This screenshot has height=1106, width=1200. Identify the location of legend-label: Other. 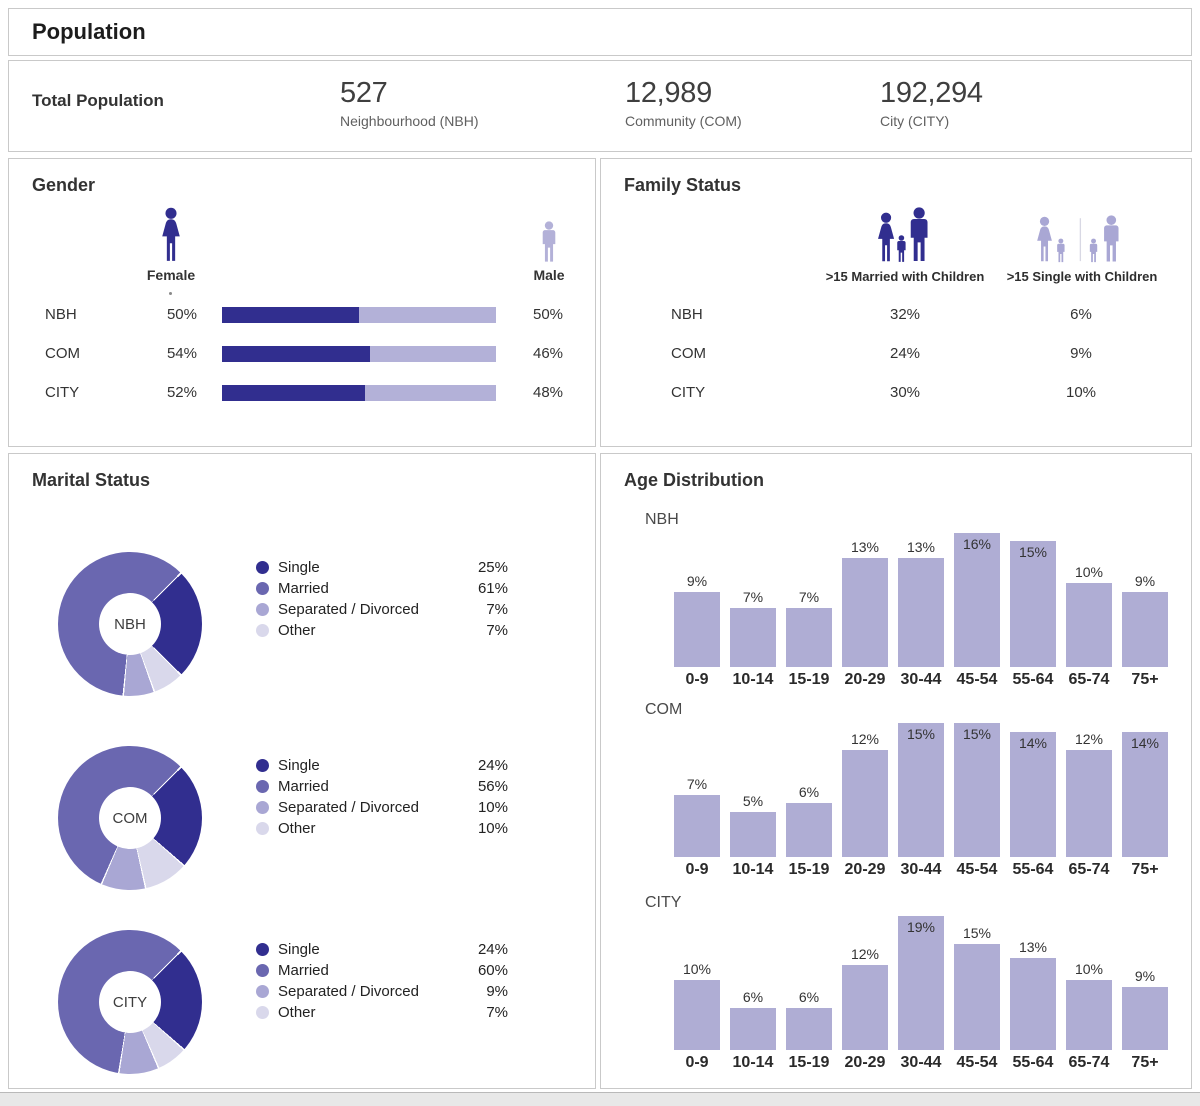
(297, 630).